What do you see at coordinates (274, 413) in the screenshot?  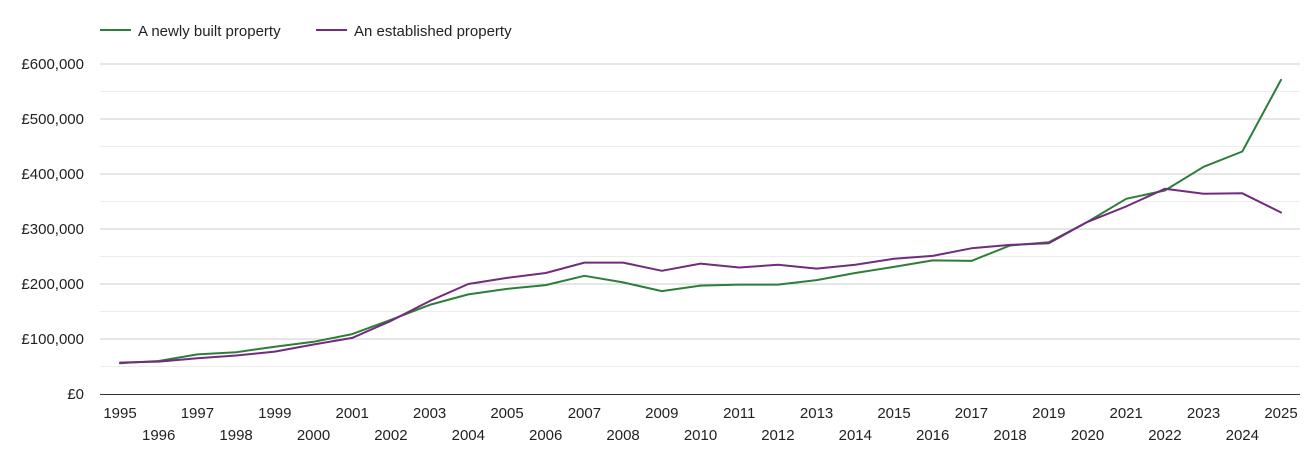 I see `x-tick-label: 1999` at bounding box center [274, 413].